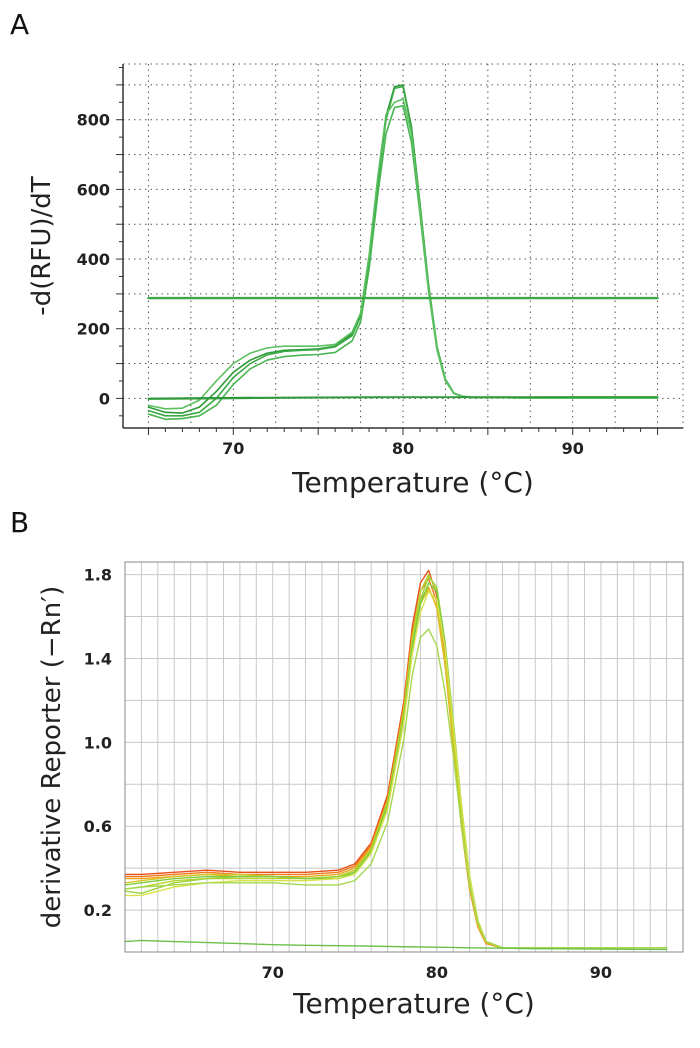 Image resolution: width=700 pixels, height=1048 pixels. I want to click on y-axis-title: -d(RFU)/dT, so click(42, 245).